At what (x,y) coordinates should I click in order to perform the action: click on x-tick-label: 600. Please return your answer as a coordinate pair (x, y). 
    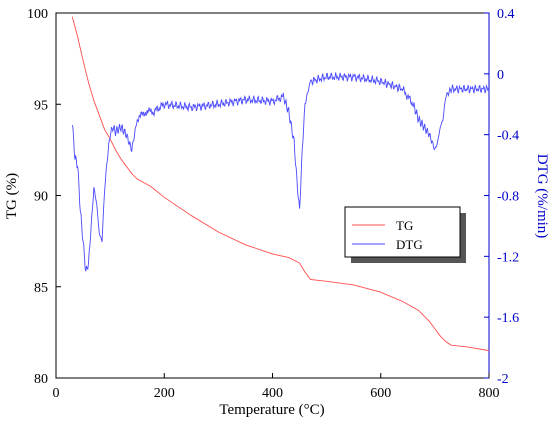
    Looking at the image, I should click on (380, 393).